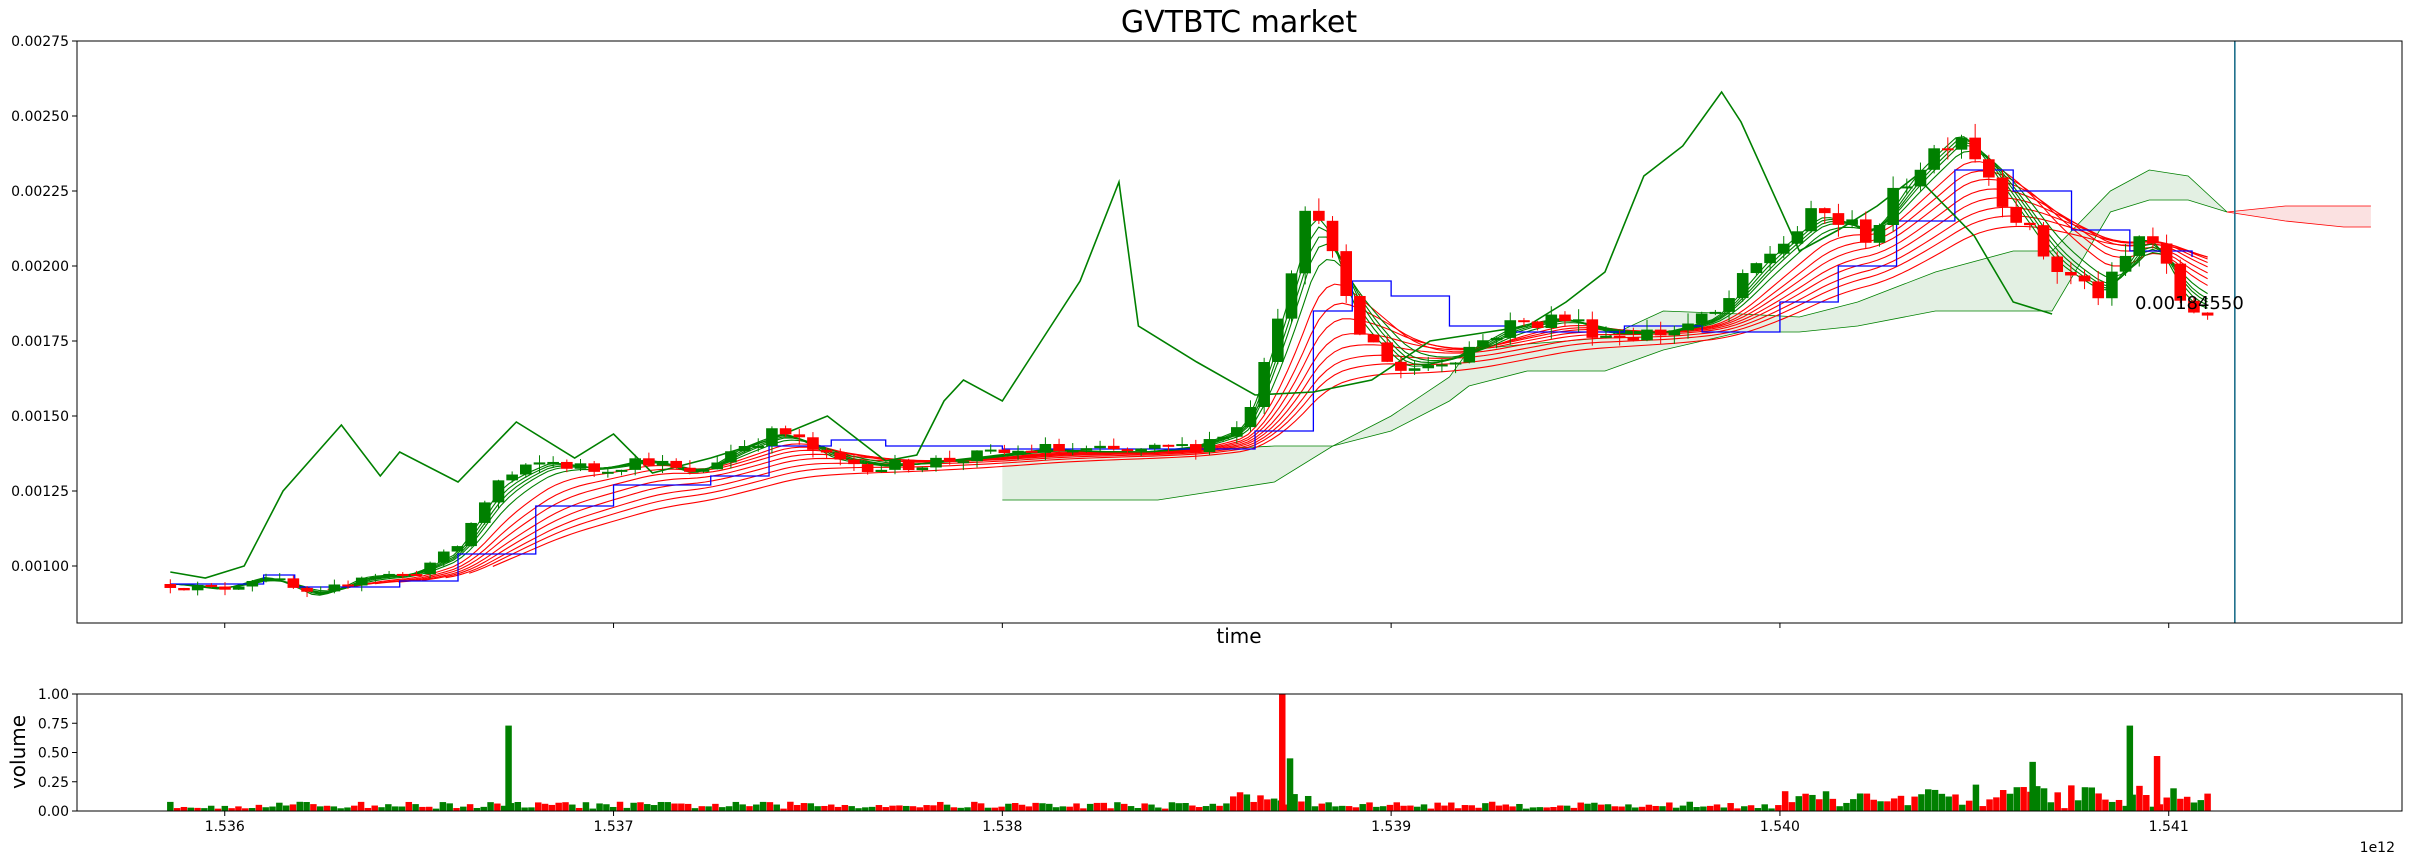 The height and width of the screenshot is (862, 2415). Describe the element at coordinates (53, 695) in the screenshot. I see `y-tick-label: 1.00` at that location.